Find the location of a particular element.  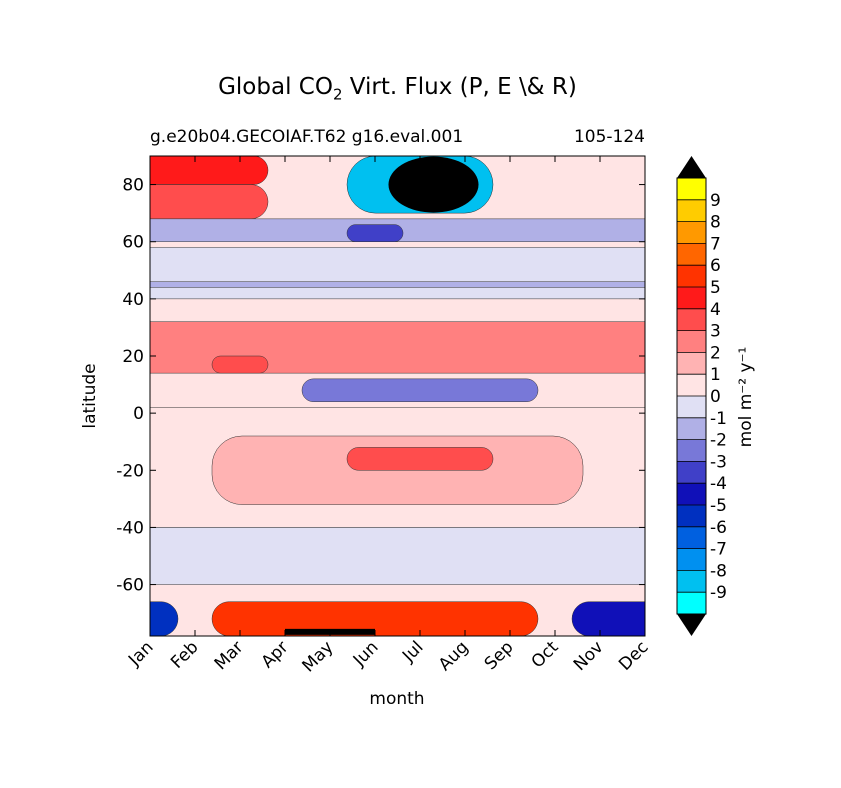

colorbar-tick-label: 4 is located at coordinates (715, 310).